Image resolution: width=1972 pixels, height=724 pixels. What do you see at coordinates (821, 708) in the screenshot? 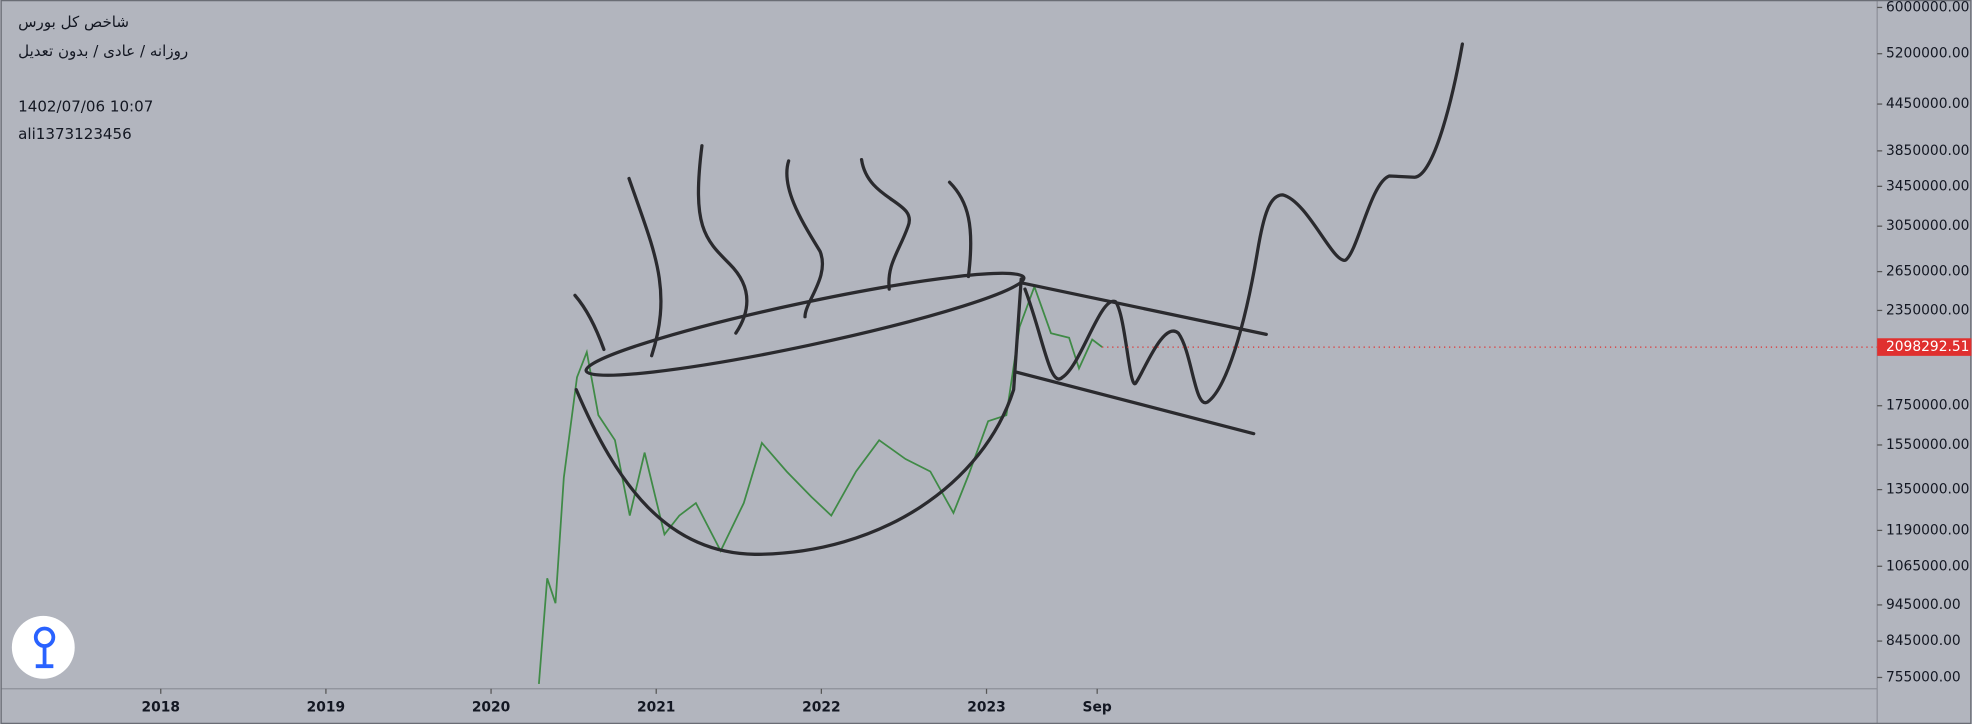
I see `x-tick-label: 2022` at bounding box center [821, 708].